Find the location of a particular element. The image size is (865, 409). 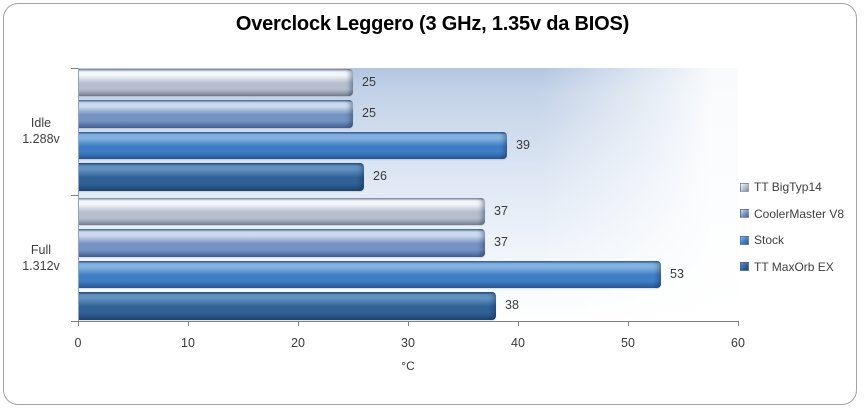

chart-title: Overclock Leggero (3 GHz, 1.35v da BIOS) is located at coordinates (432, 24).